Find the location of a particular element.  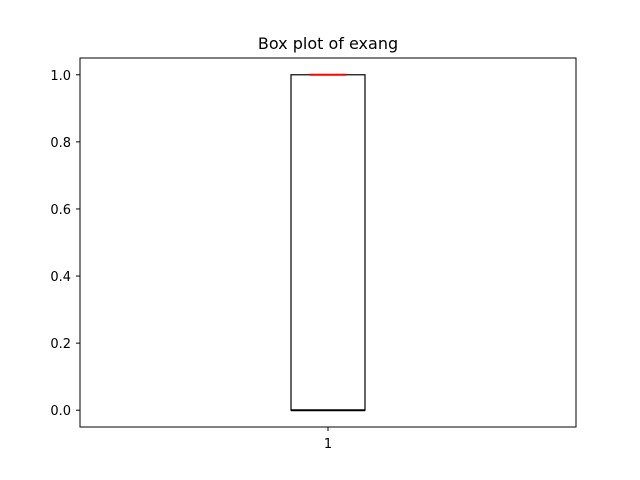

y-tick-label: 0.4 is located at coordinates (60, 277).